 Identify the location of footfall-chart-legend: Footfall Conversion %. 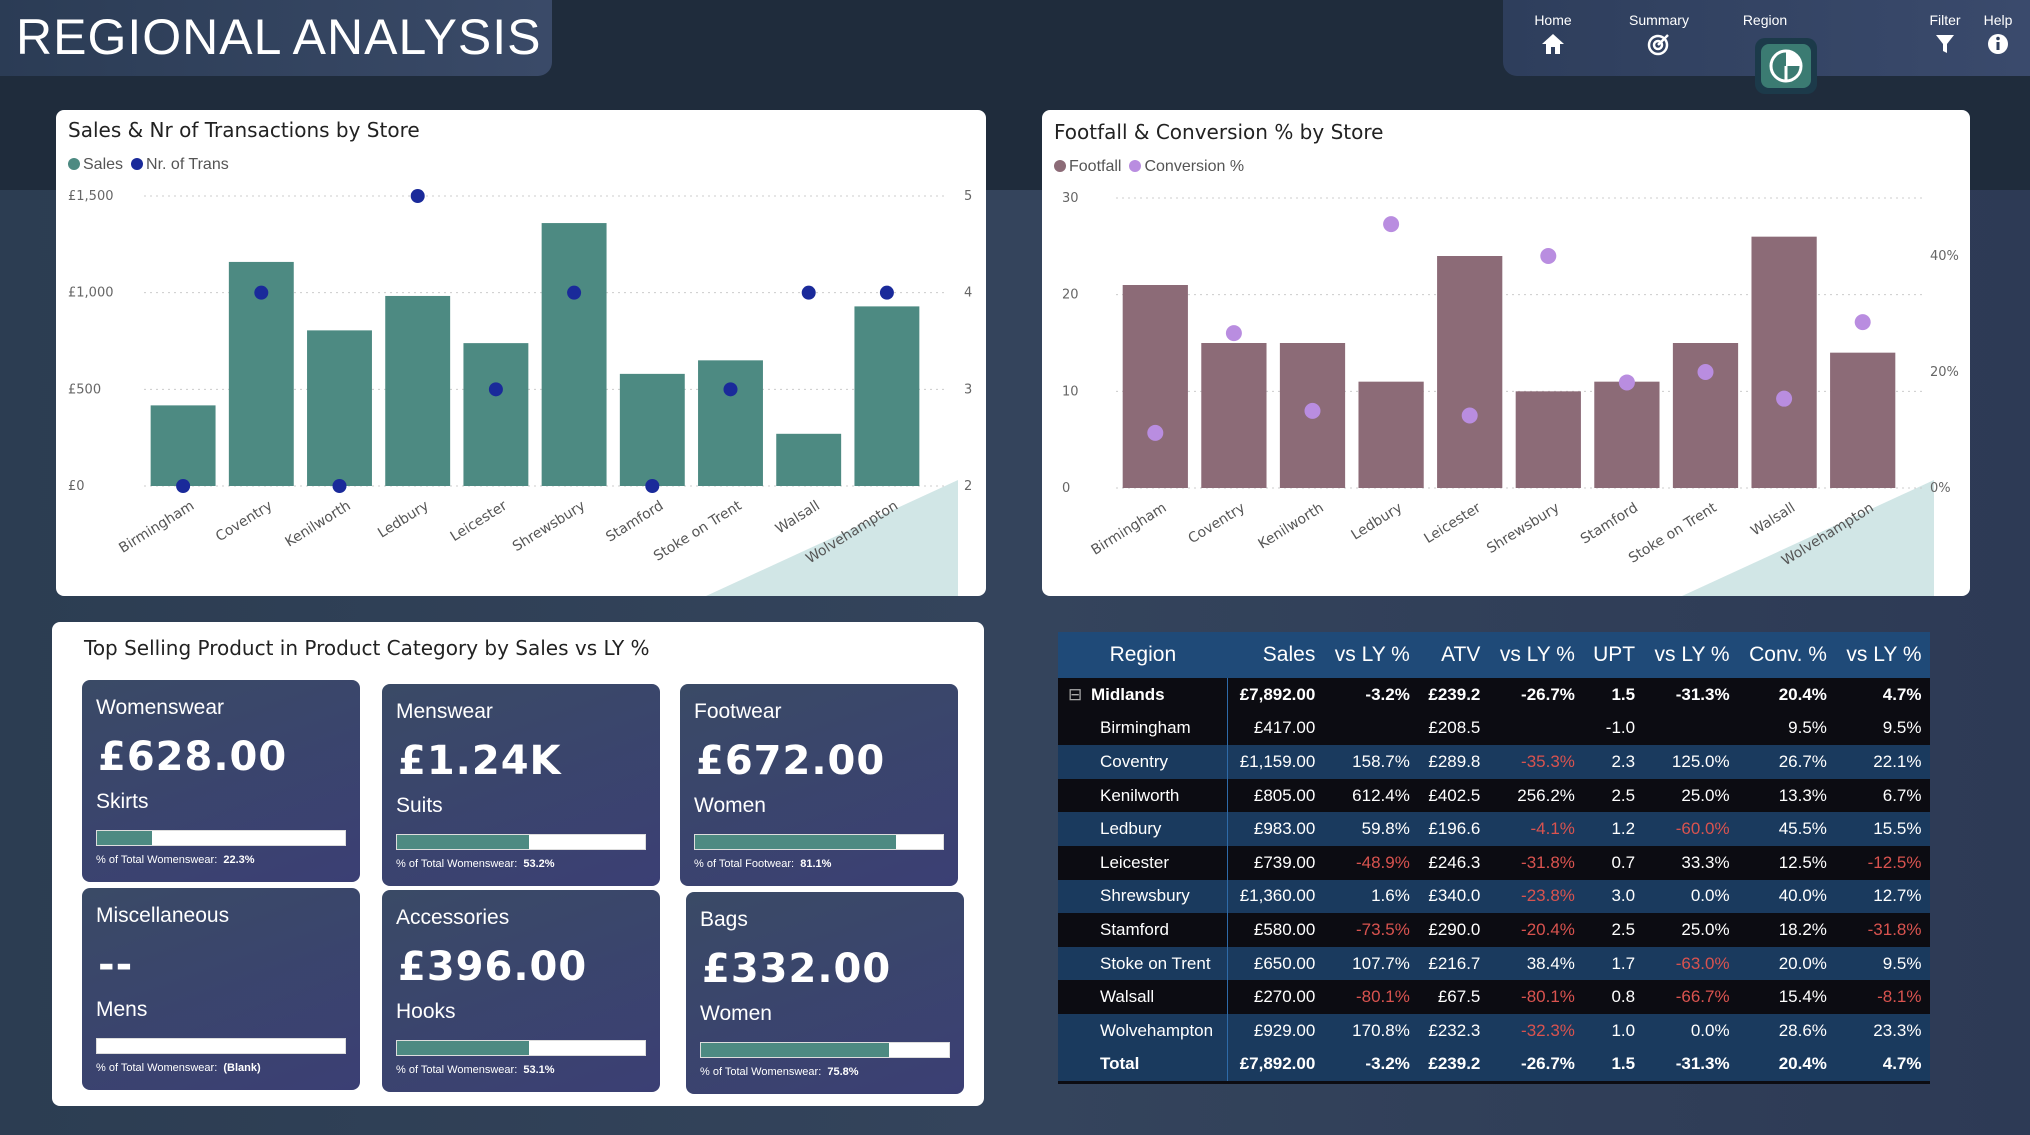
(1149, 167).